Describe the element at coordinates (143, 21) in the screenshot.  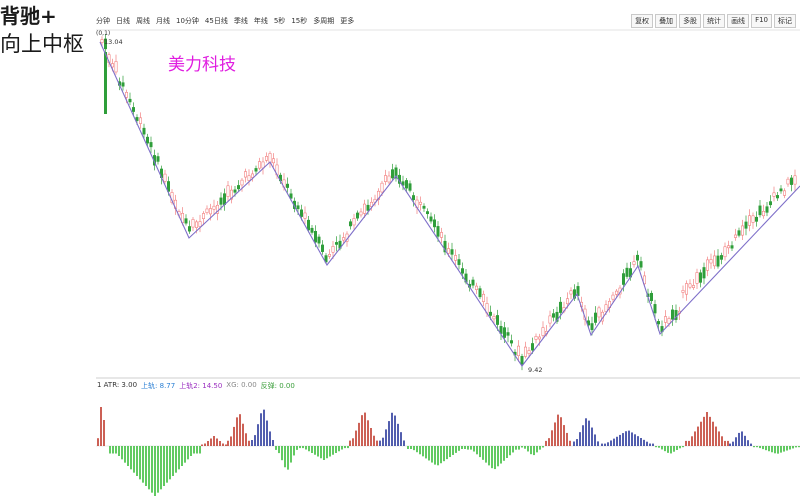
I see `tab-weekly: 周线` at that location.